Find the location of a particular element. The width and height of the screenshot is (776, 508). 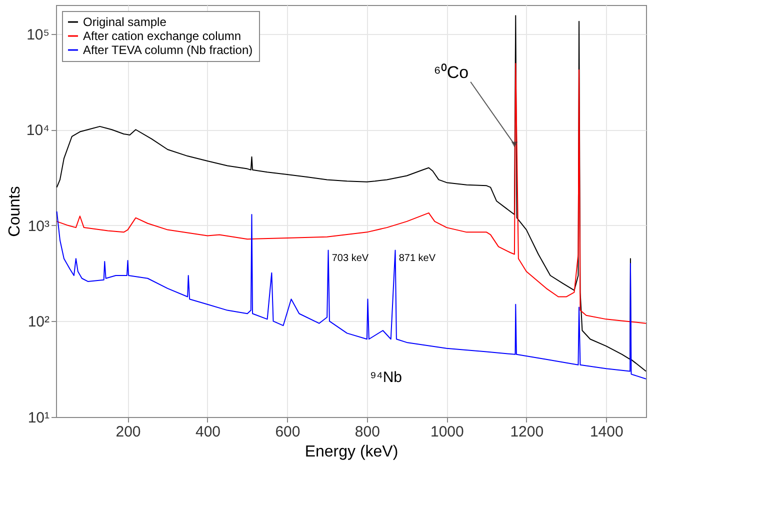

y-tick-label: 10⁴ is located at coordinates (38, 131).